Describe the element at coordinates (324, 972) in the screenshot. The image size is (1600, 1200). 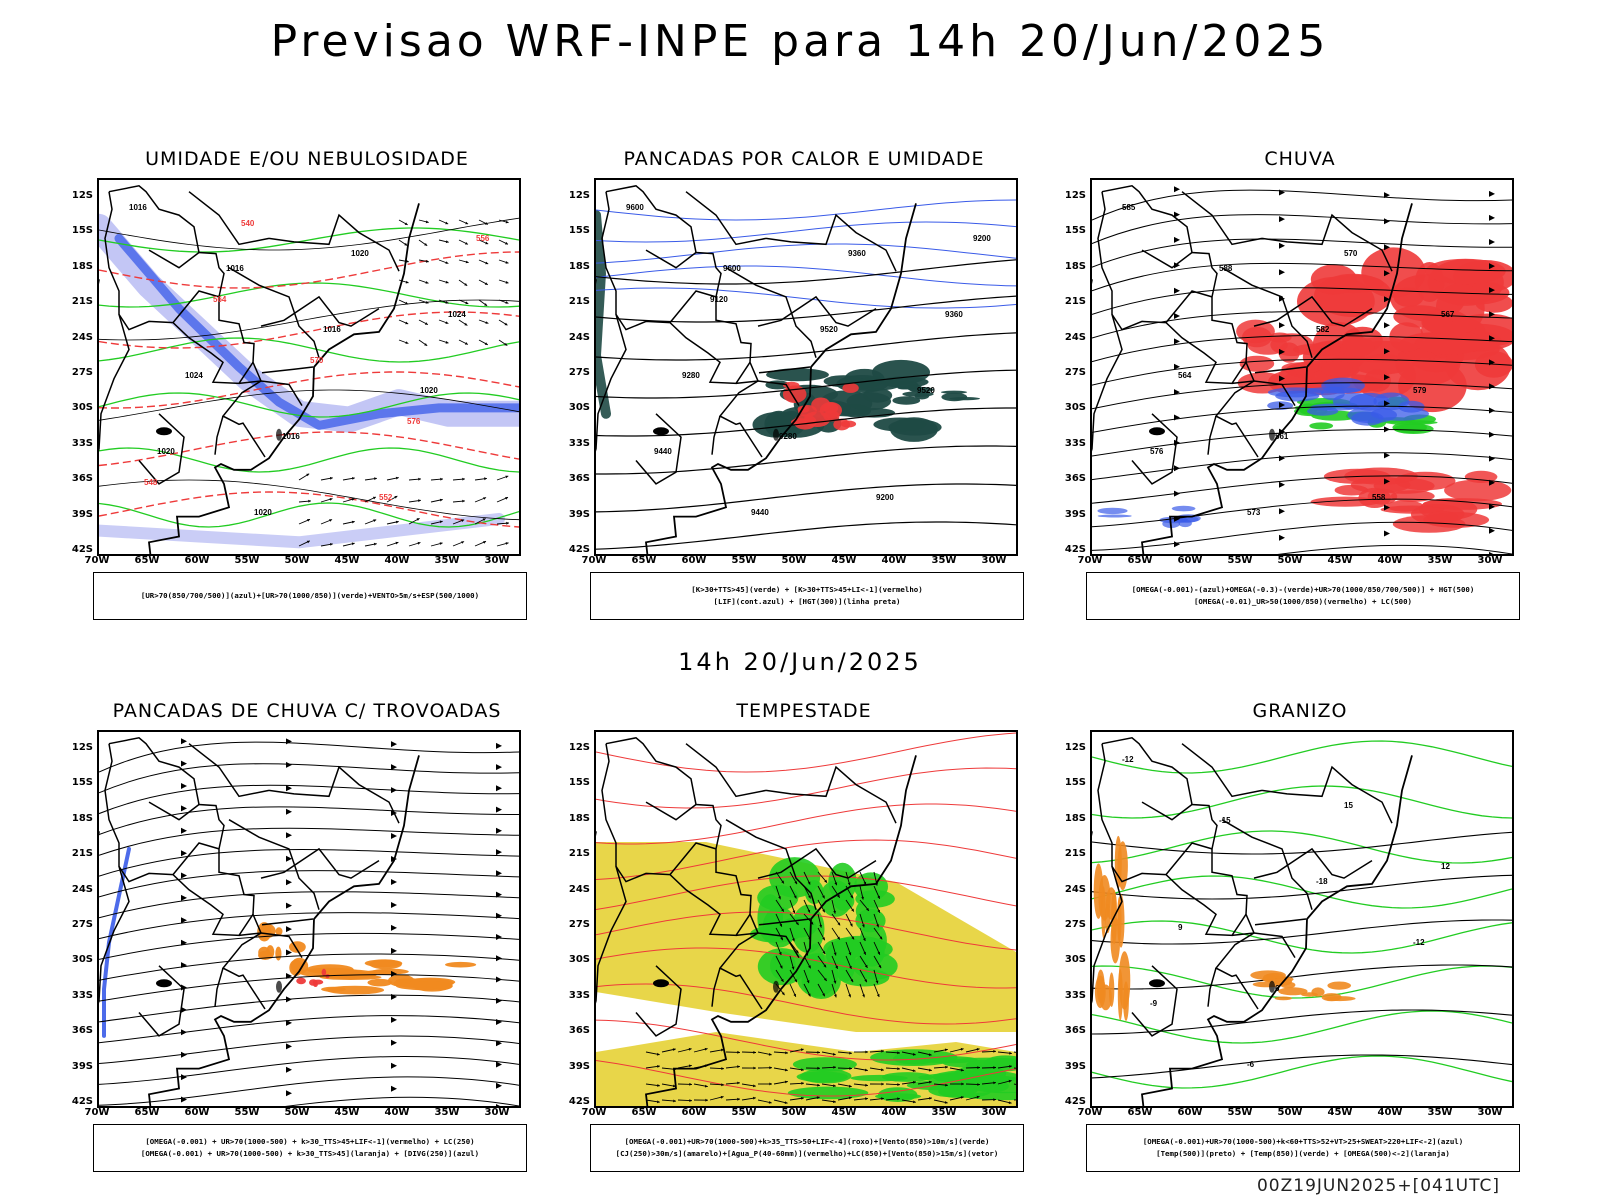
I see `severe-thunderstorm-area` at that location.